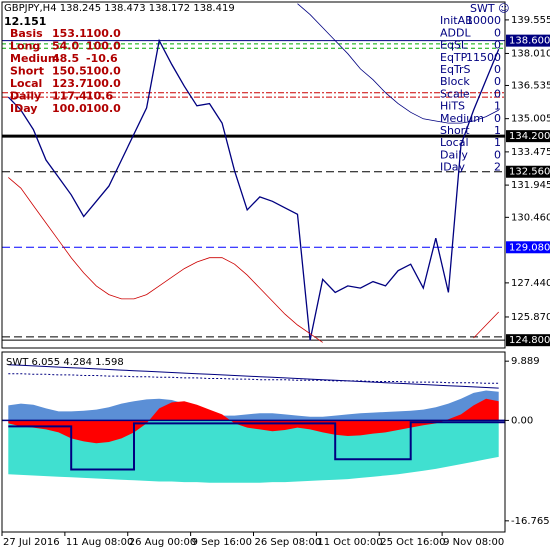 This screenshot has height=554, width=550. I want to click on info-right-label: EqSL, so click(454, 45).